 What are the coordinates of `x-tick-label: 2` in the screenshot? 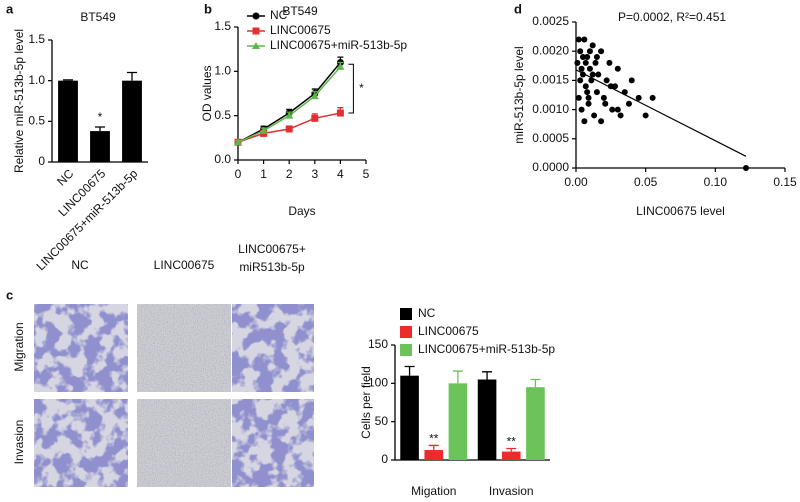 It's located at (289, 174).